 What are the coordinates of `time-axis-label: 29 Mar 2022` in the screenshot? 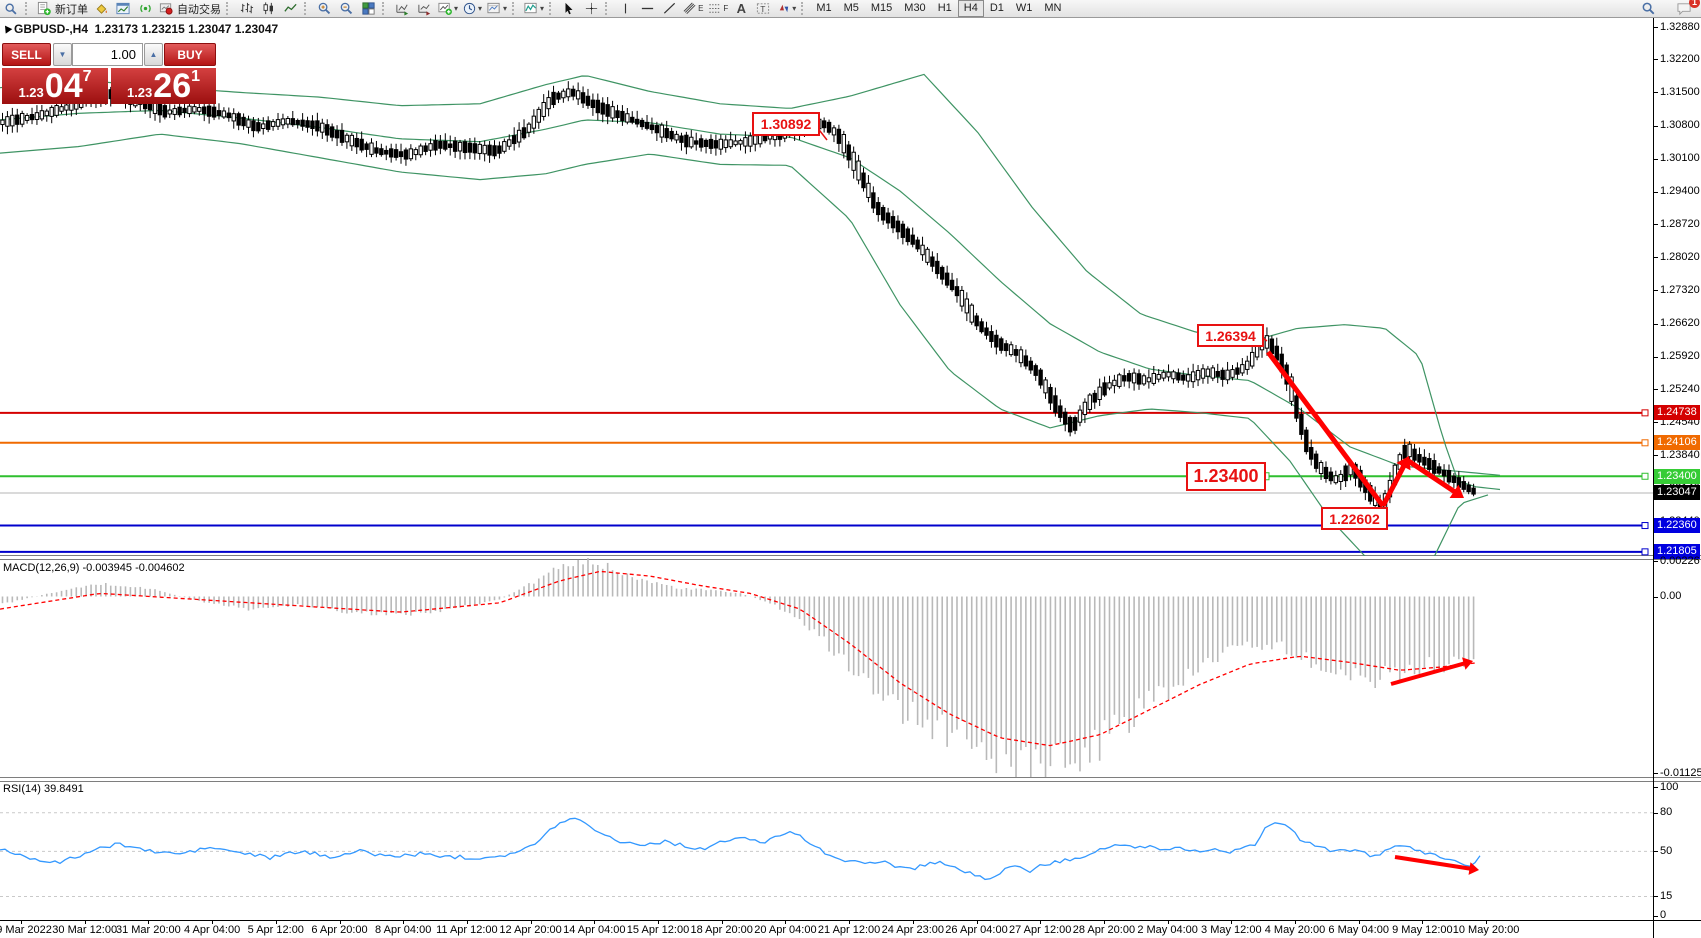 It's located at (26, 930).